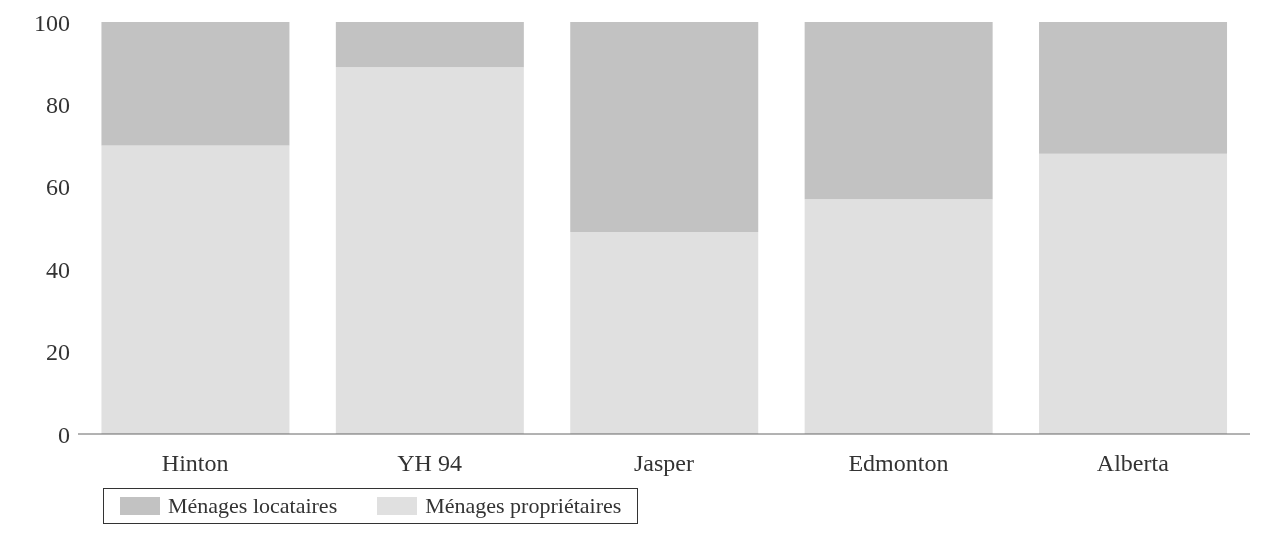  Describe the element at coordinates (195, 463) in the screenshot. I see `x-tick-label: Hinton` at that location.